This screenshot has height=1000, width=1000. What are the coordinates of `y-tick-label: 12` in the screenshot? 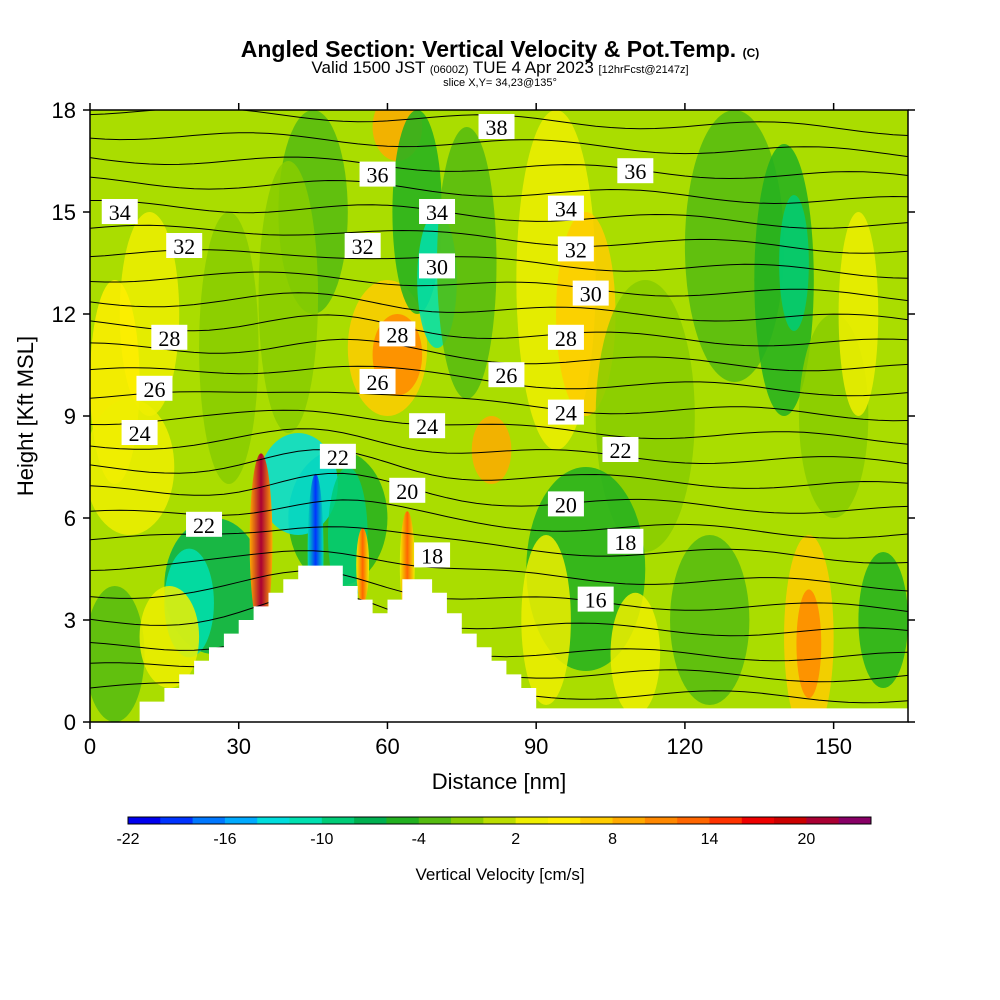 It's located at (64, 314).